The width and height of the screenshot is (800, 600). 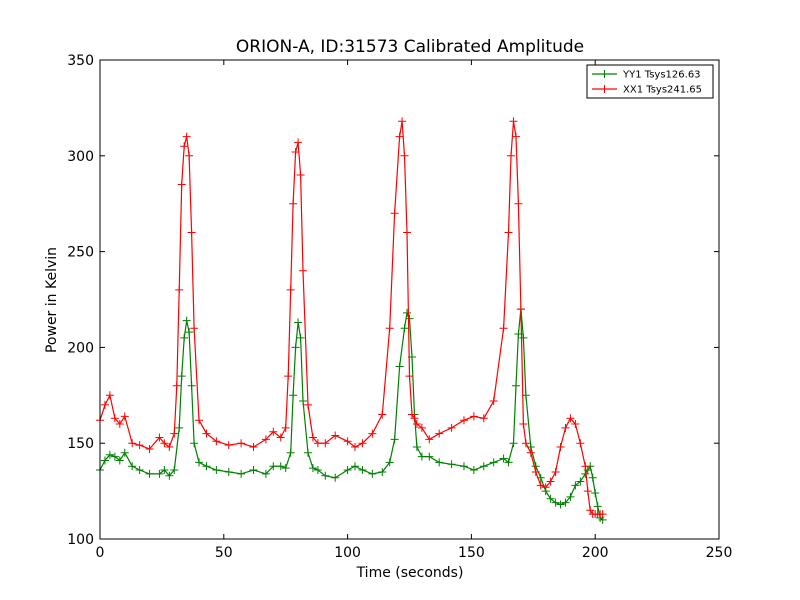 I want to click on y-axis-title: Power in Kelvin, so click(x=52, y=300).